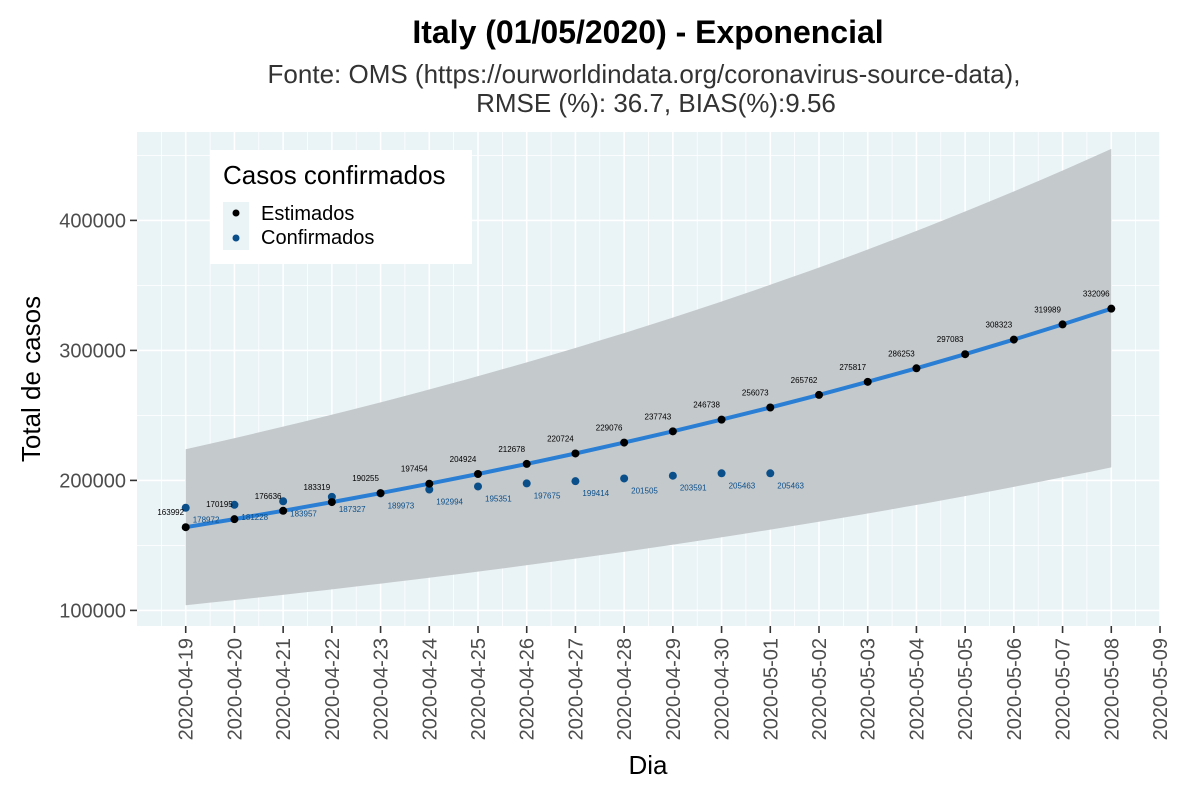 The width and height of the screenshot is (1200, 800). What do you see at coordinates (414, 469) in the screenshot?
I see `estimados-label: 197454` at bounding box center [414, 469].